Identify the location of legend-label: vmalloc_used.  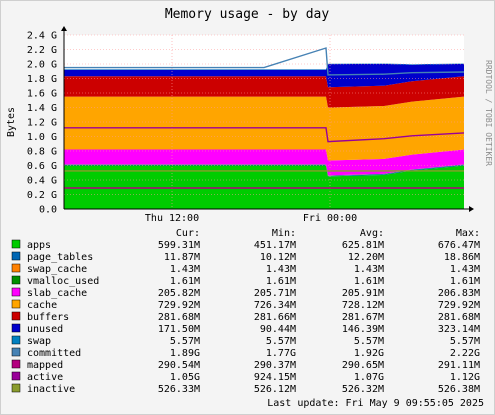
(63, 281).